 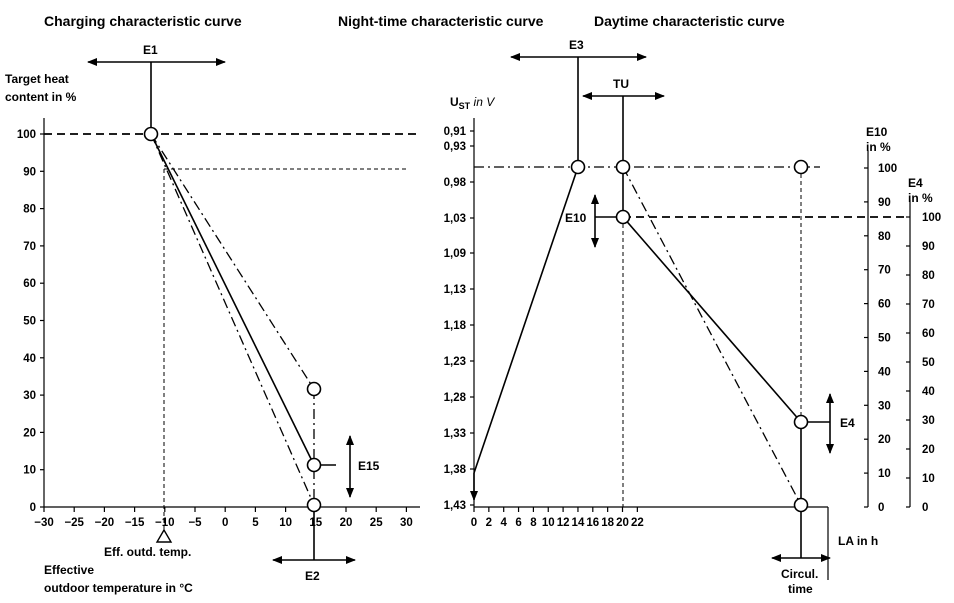 I want to click on eff-temp-triangle-icon, so click(x=164, y=535).